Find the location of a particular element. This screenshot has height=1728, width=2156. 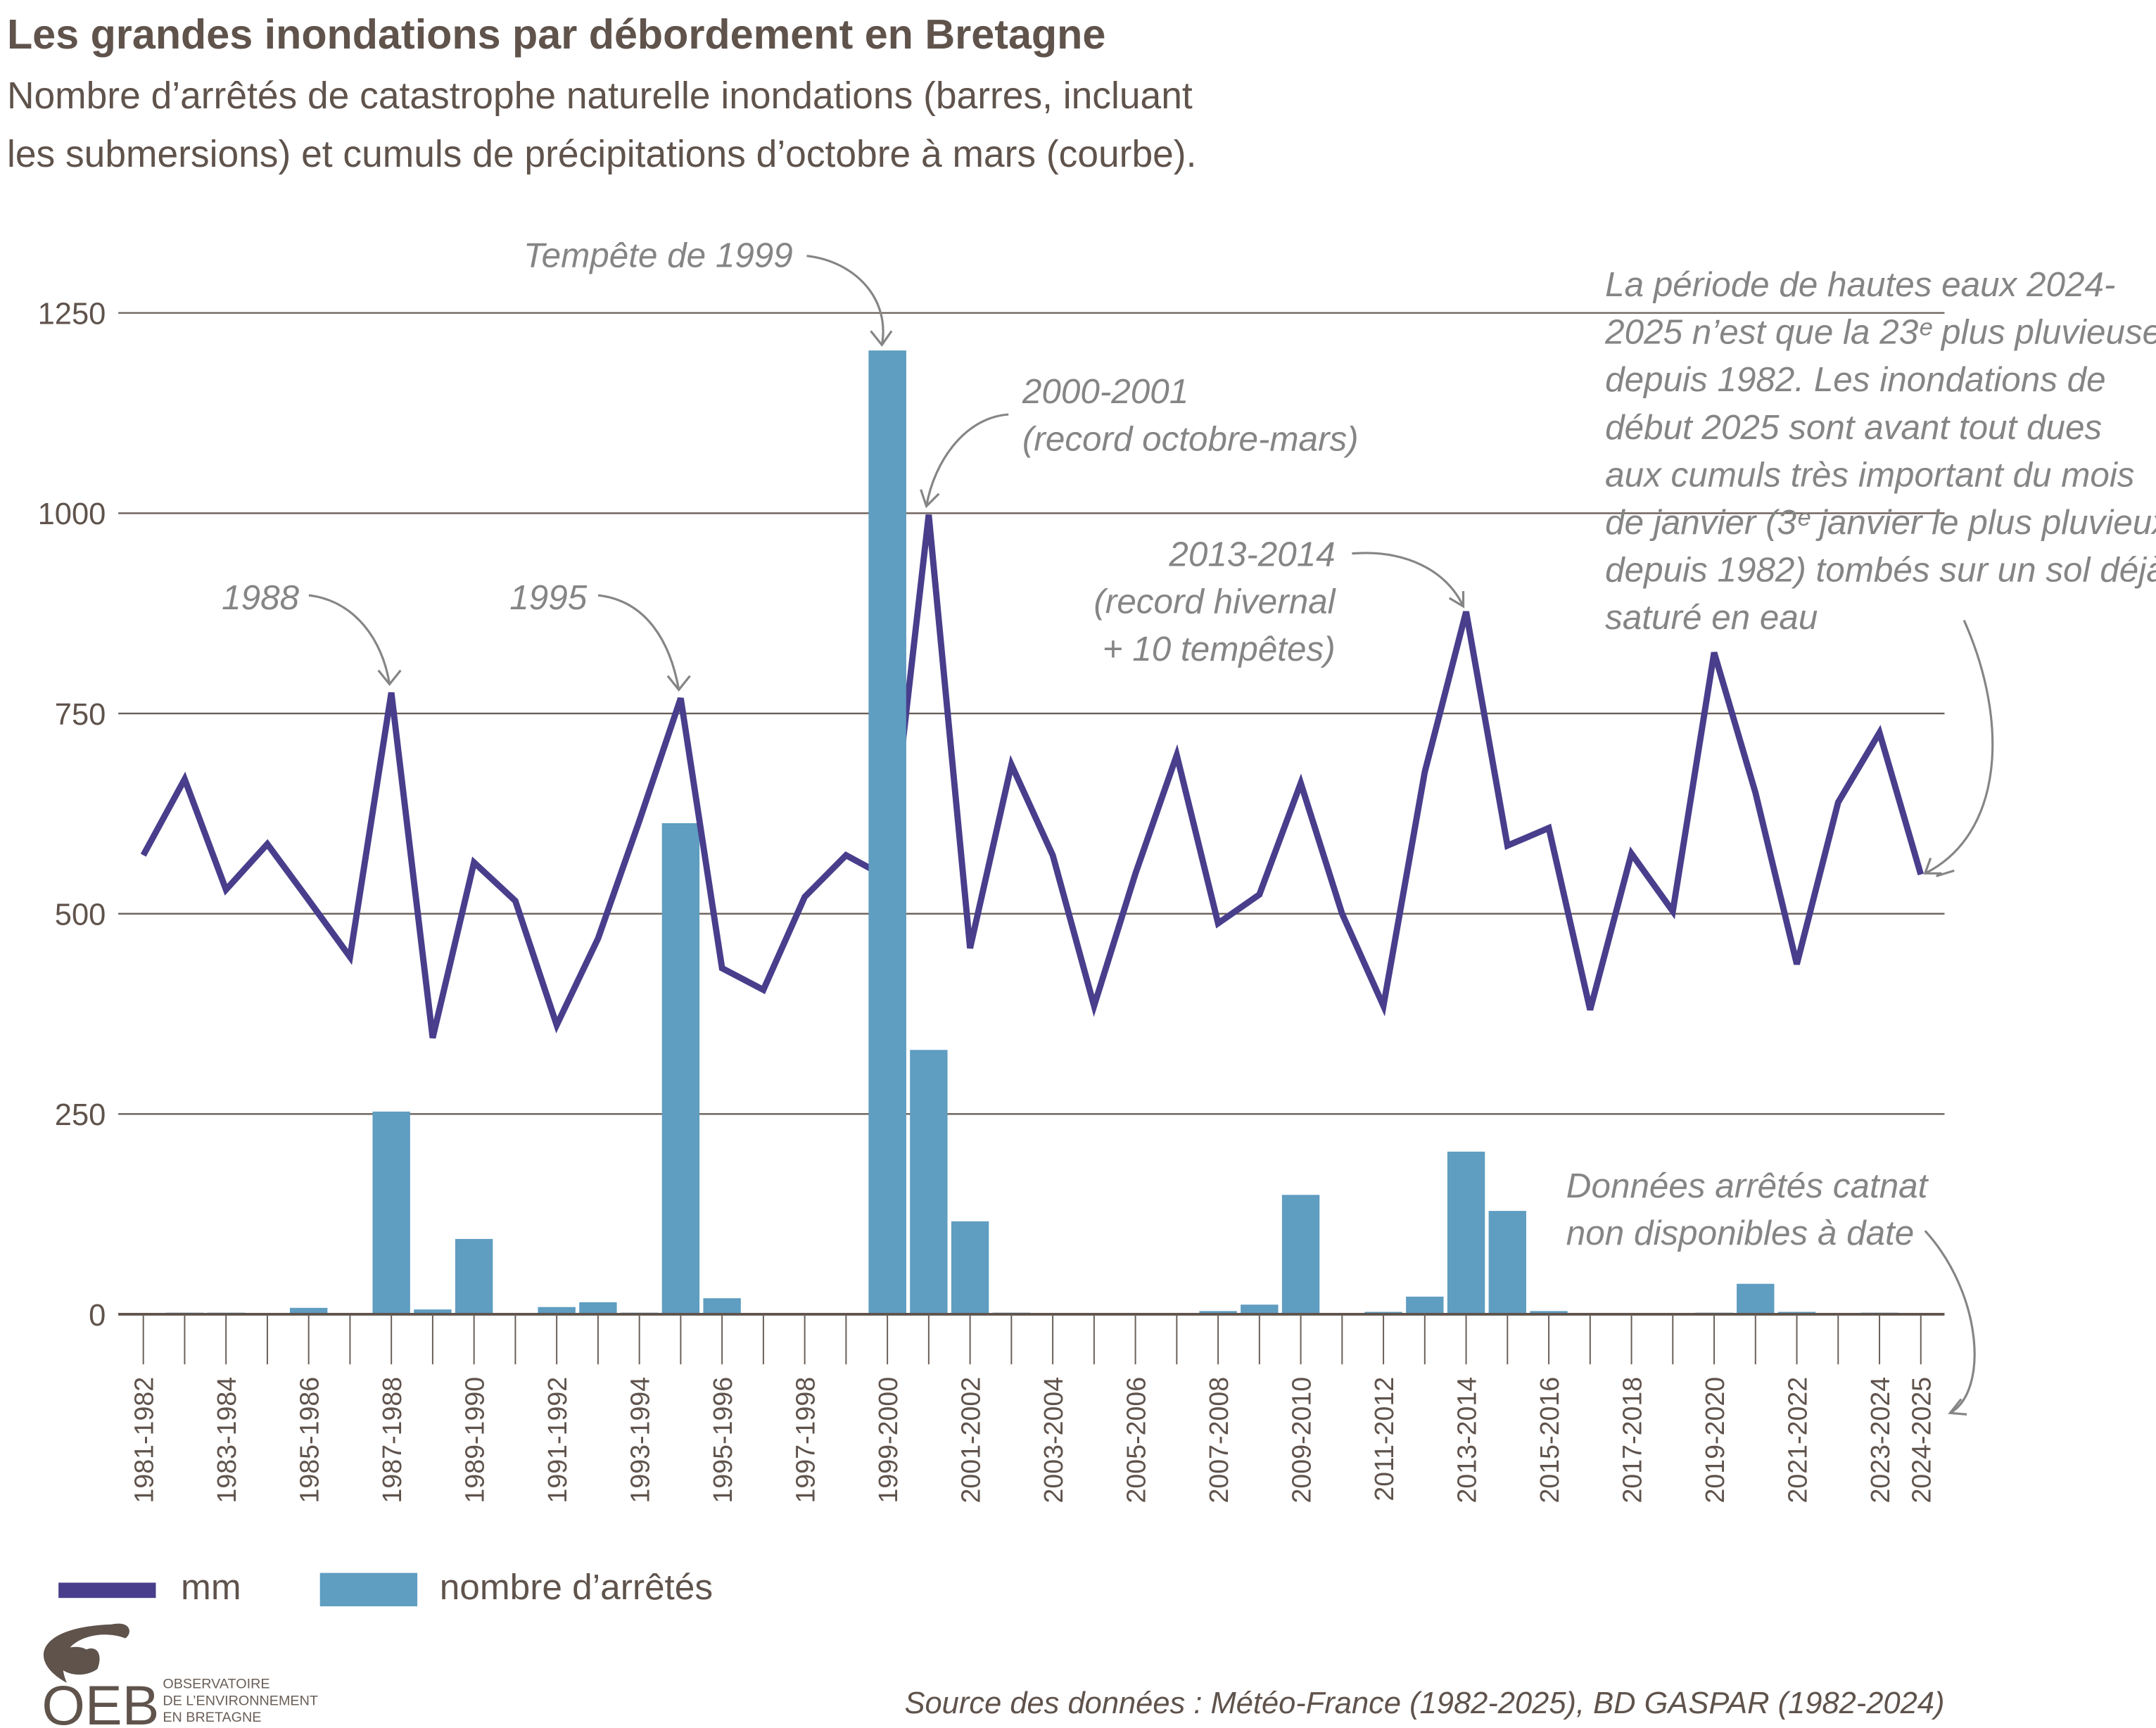

logo-line-3: EN BRETAGNE is located at coordinates (212, 1717).